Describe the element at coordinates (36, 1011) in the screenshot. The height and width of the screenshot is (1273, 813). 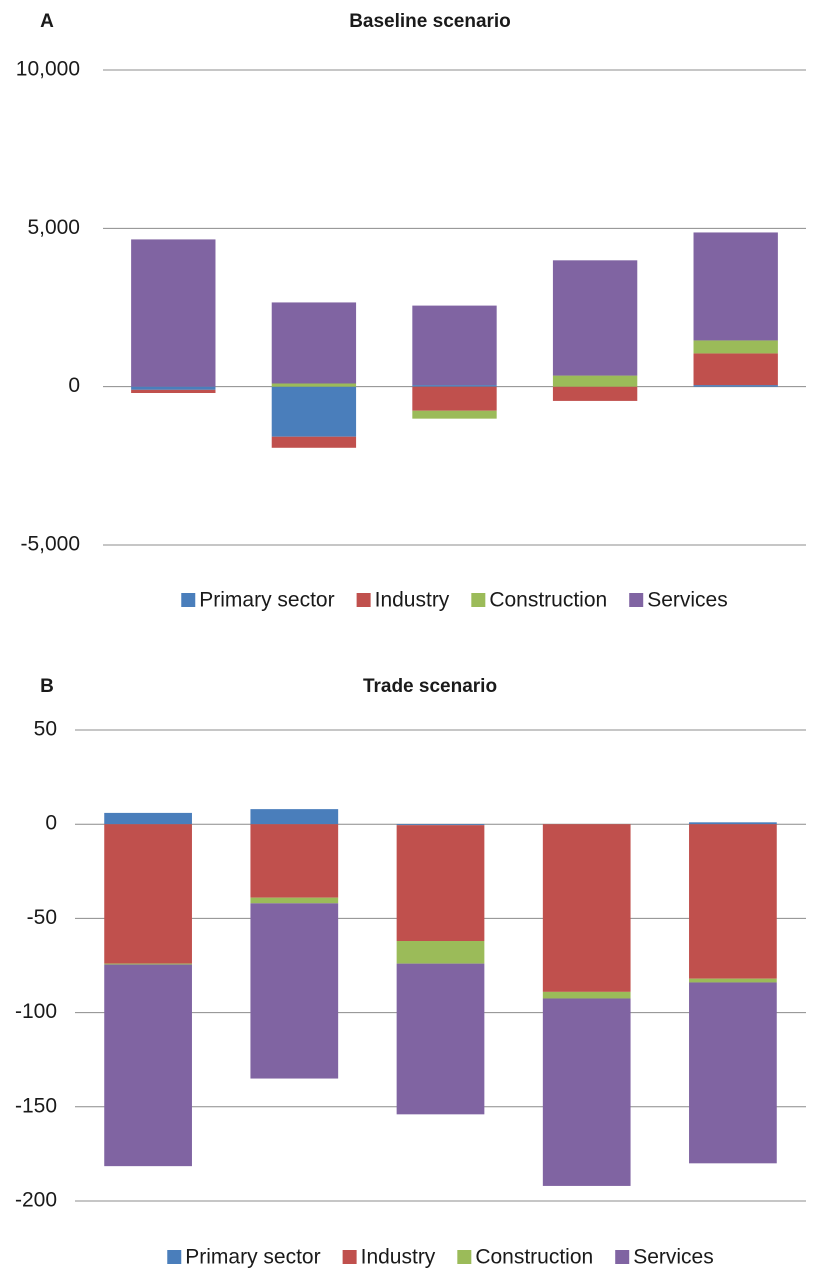
I see `y-tick-label: -100` at that location.